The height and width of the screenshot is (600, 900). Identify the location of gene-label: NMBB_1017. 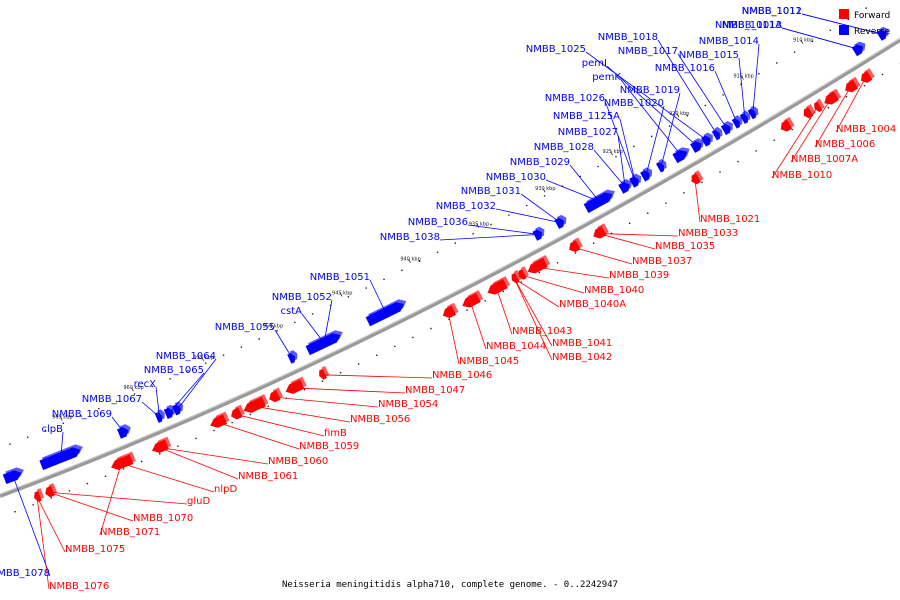
(648, 51).